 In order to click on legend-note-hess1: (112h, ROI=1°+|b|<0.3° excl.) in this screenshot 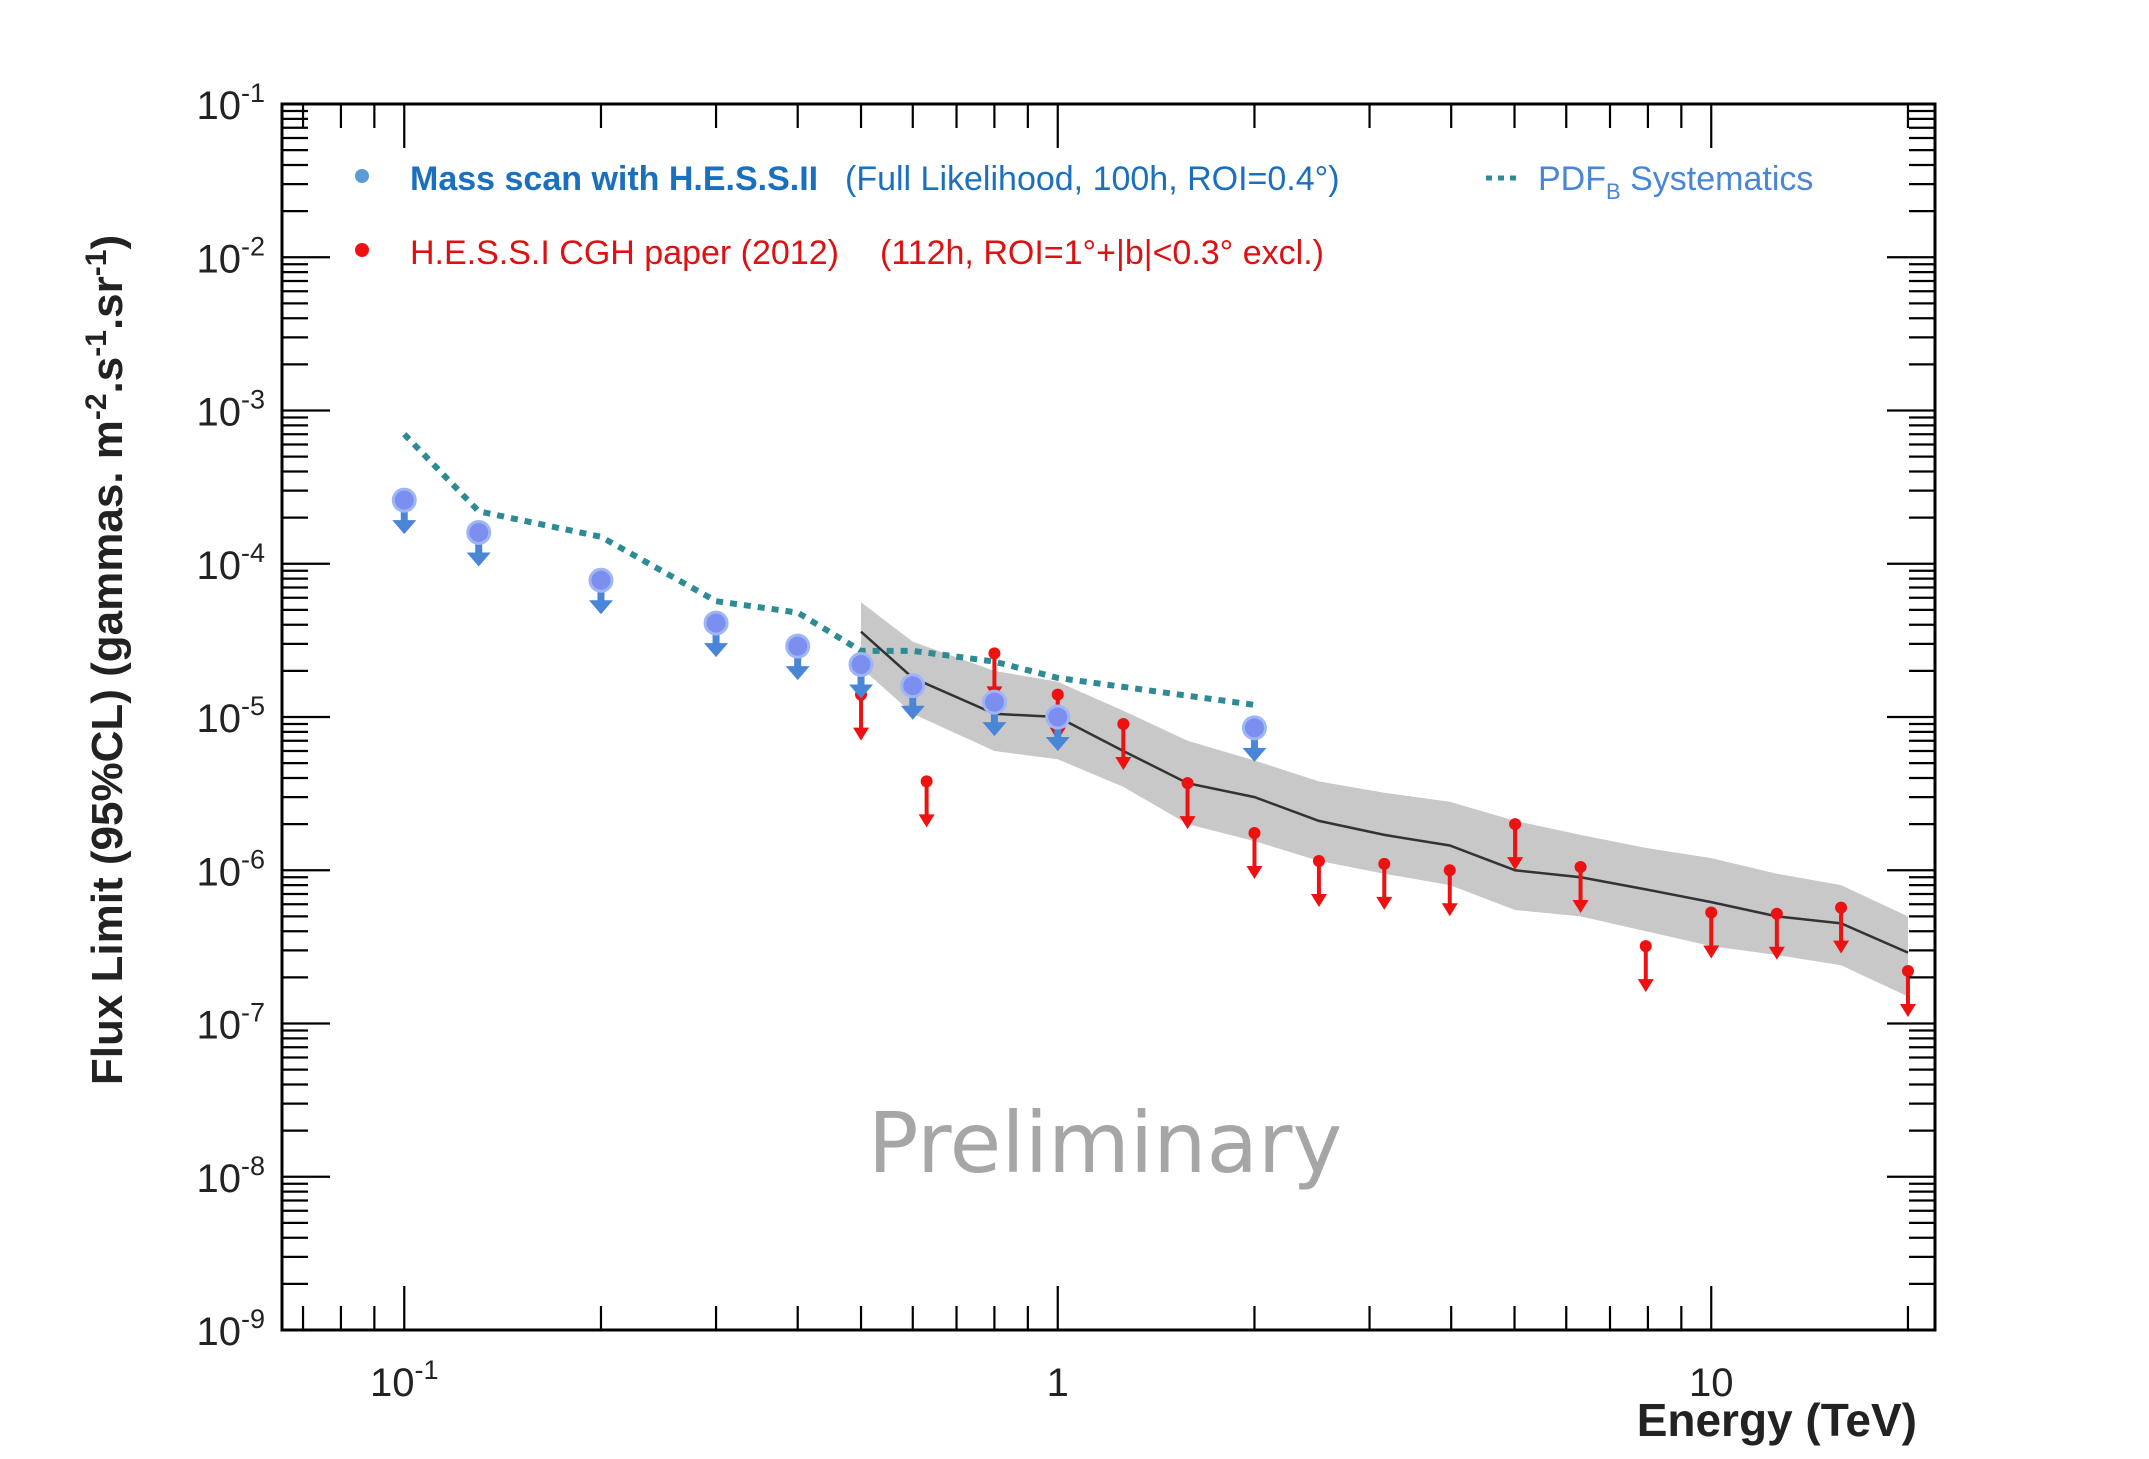, I will do `click(1102, 253)`.